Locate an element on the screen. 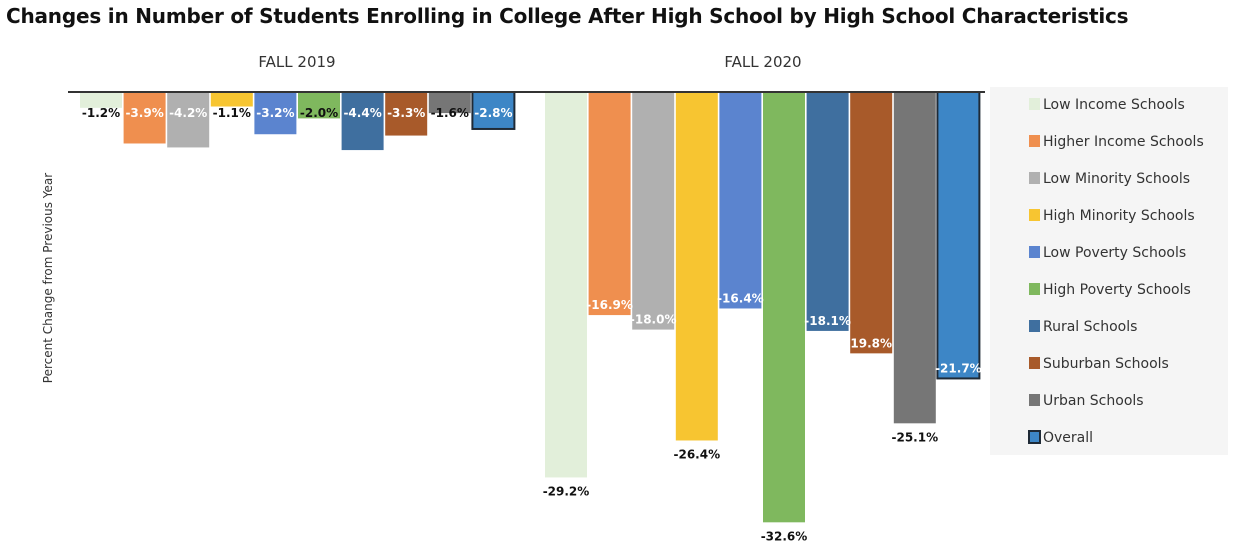  bar-low-minority-schools-fall-2020 is located at coordinates (653, 211).